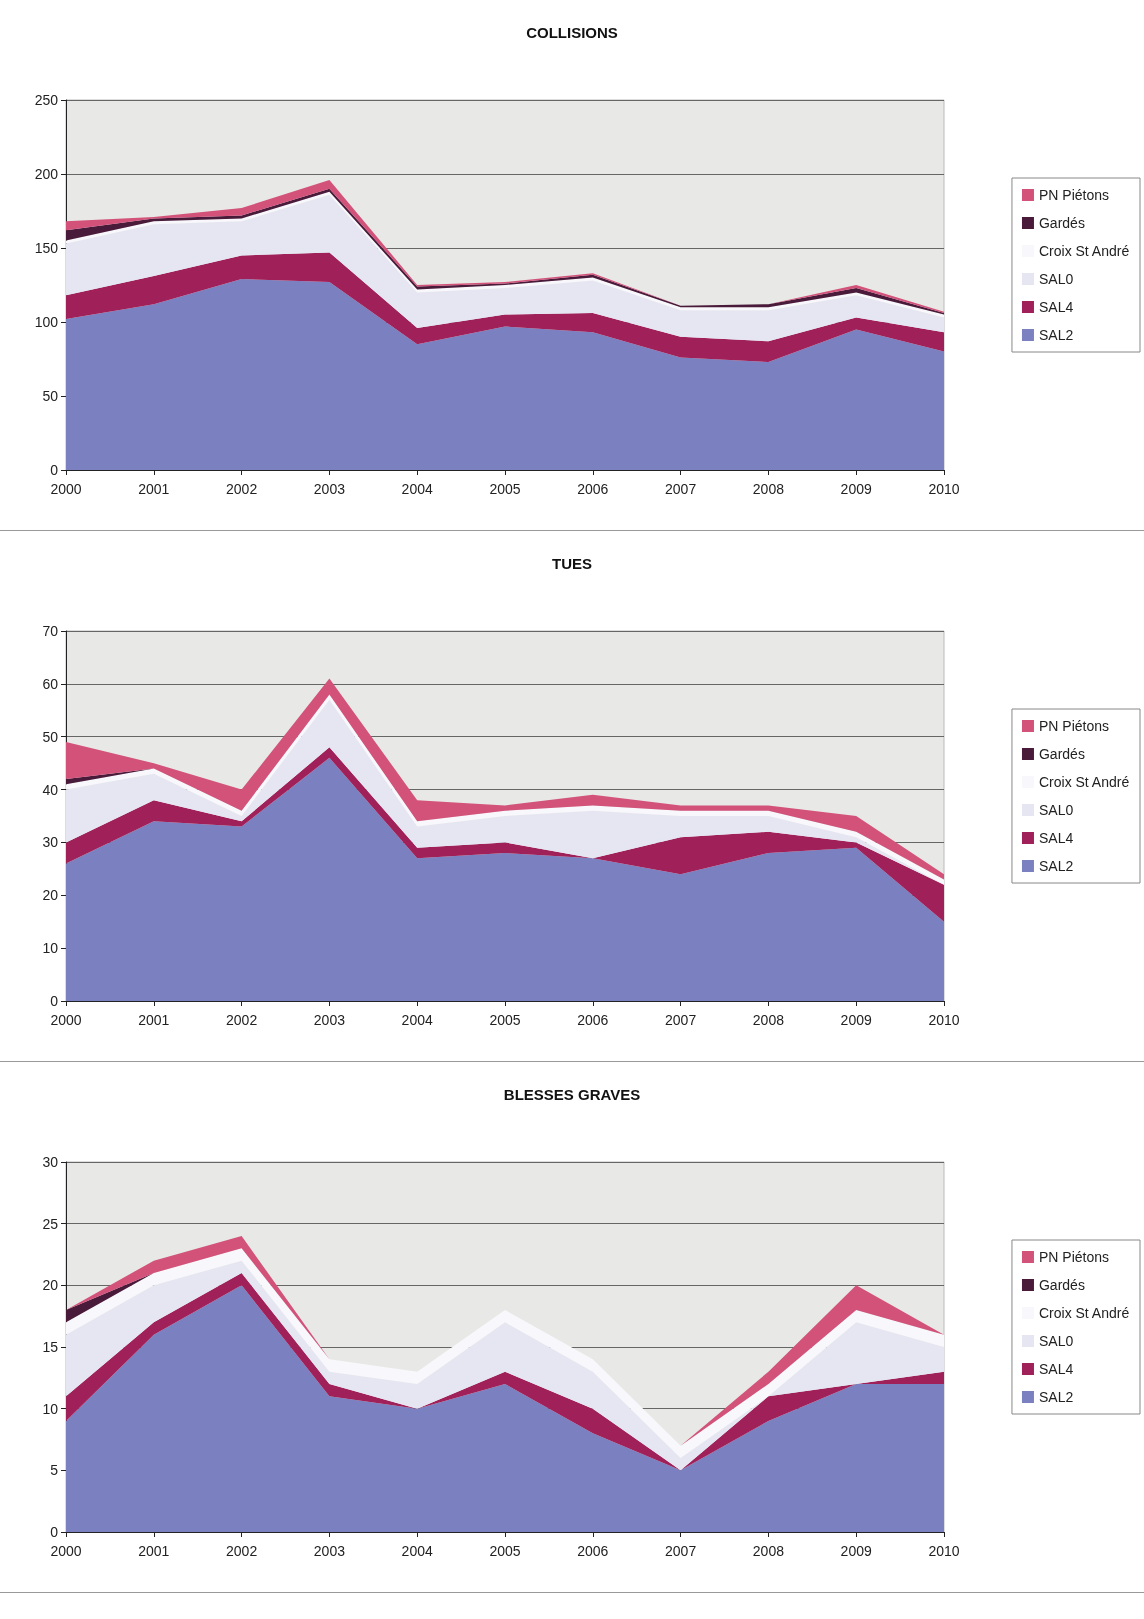 This screenshot has height=1619, width=1144. What do you see at coordinates (46, 248) in the screenshot?
I see `y-tick-label: 150` at bounding box center [46, 248].